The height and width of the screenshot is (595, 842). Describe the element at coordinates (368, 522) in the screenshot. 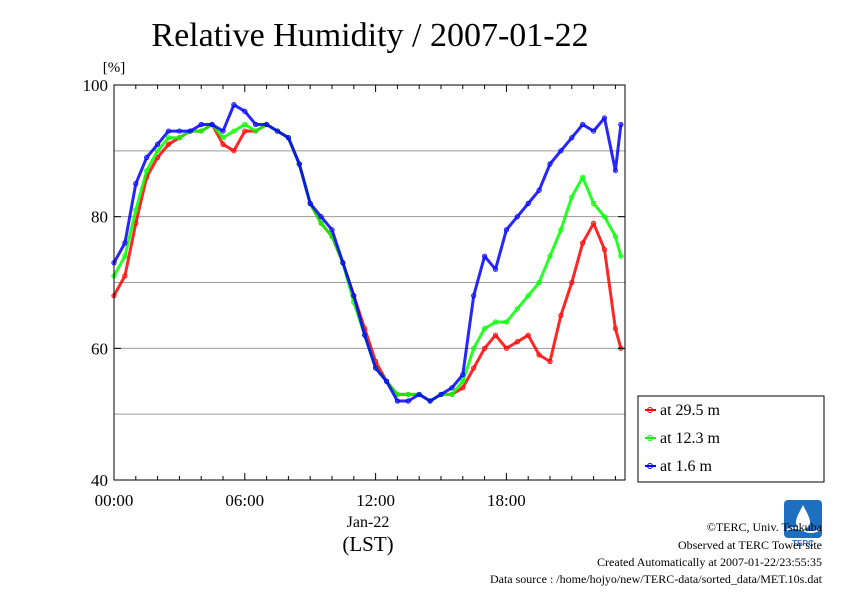

I see `x-date-label: Jan-22` at that location.